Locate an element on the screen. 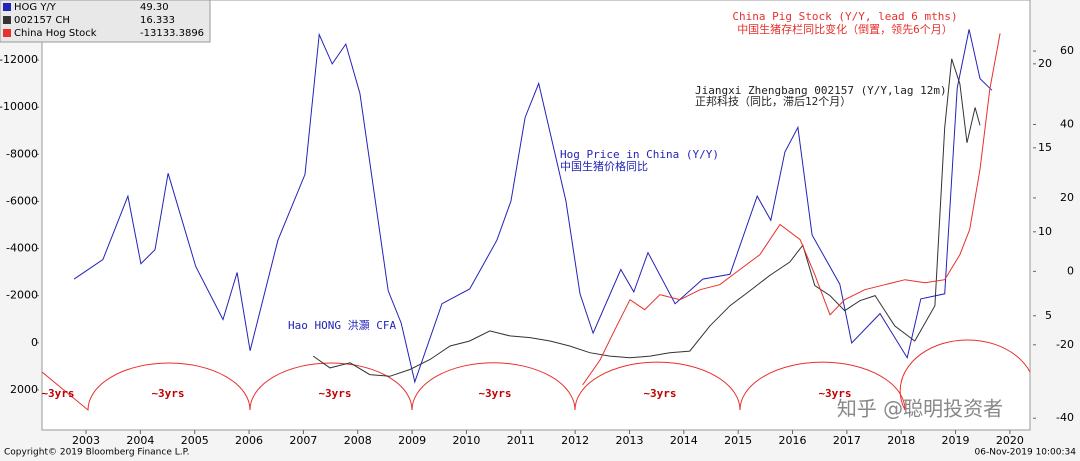 Image resolution: width=1080 pixels, height=461 pixels. y2-tick-label: 0 is located at coordinates (1070, 270).